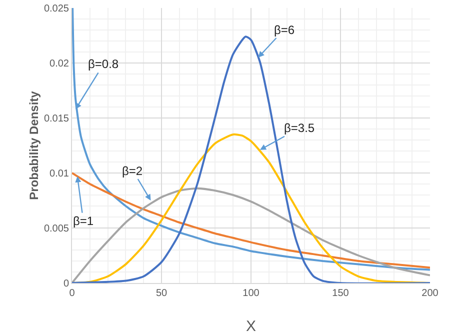 This screenshot has height=335, width=450. I want to click on annotation: β=1, so click(83, 221).